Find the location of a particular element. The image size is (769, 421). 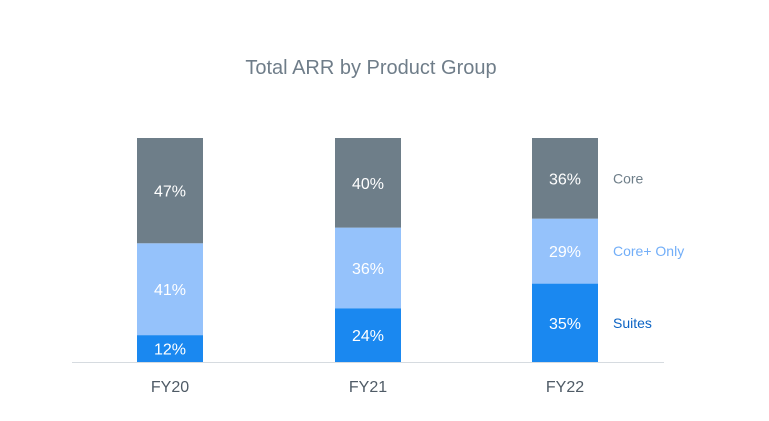

legend-item: Core+ Only is located at coordinates (648, 251).